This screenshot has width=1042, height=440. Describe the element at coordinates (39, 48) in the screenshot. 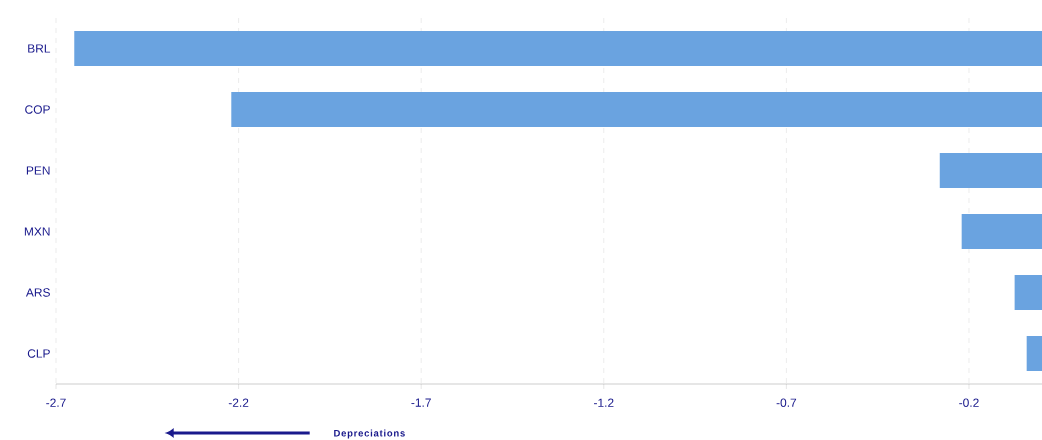

I see `y-tick-label: BRL` at that location.